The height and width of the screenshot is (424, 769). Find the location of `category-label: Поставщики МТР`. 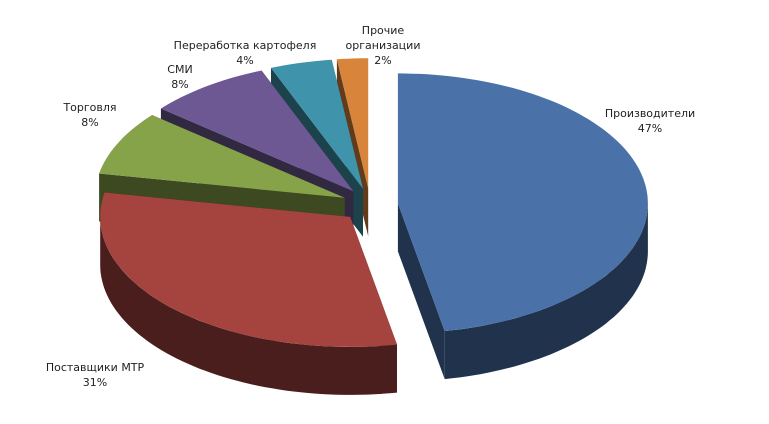

category-label: Поставщики МТР is located at coordinates (95, 367).